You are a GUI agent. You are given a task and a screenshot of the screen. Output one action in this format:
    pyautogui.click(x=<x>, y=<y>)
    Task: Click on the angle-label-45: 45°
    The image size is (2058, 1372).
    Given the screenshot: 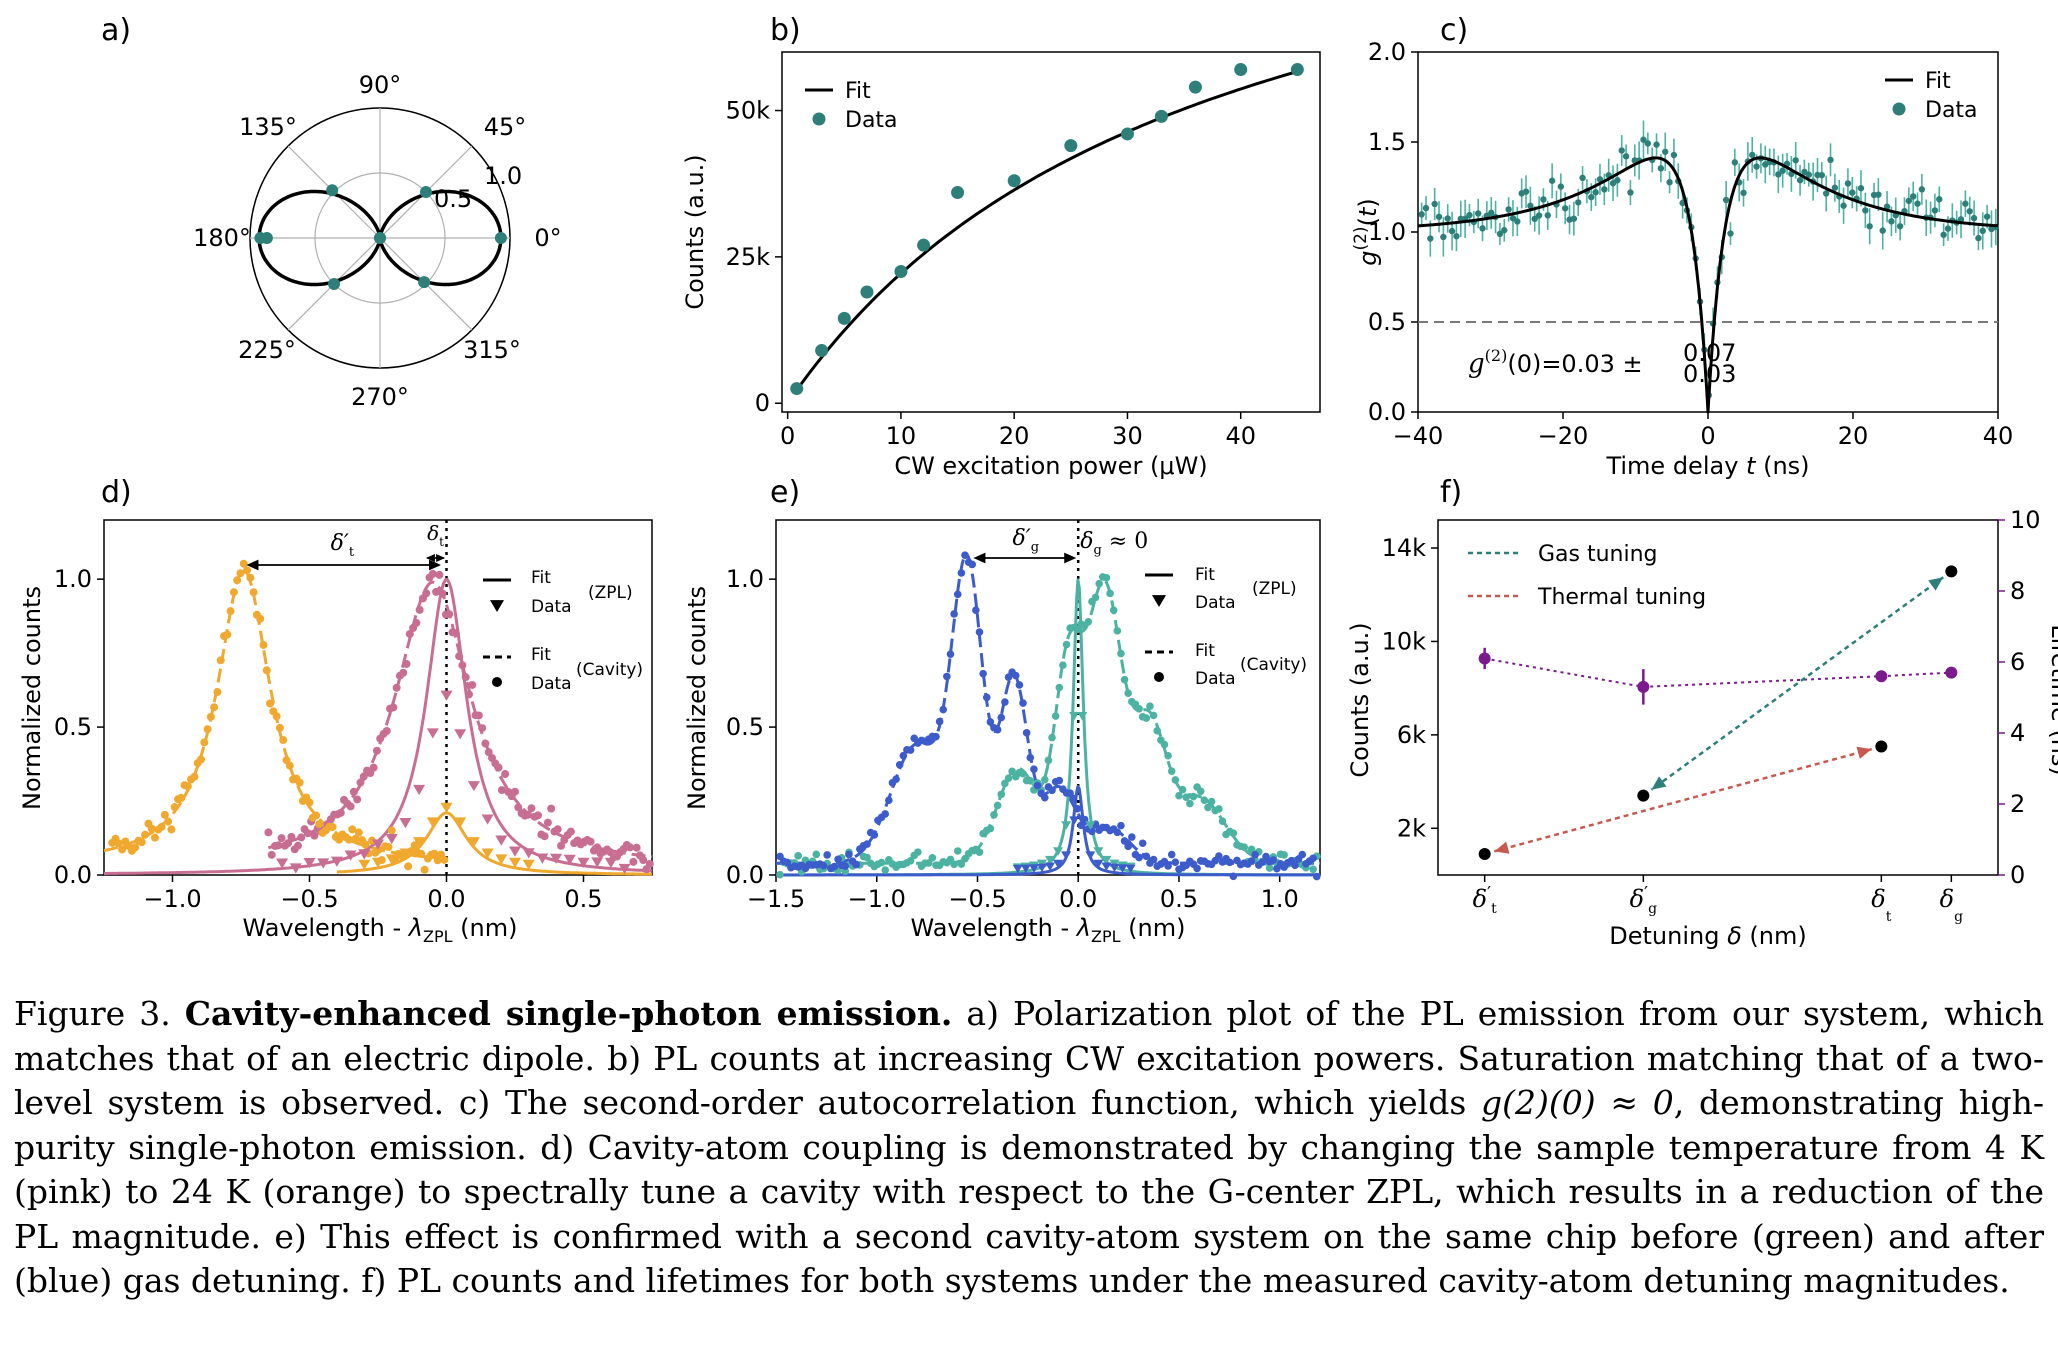 What is the action you would take?
    pyautogui.click(x=505, y=127)
    